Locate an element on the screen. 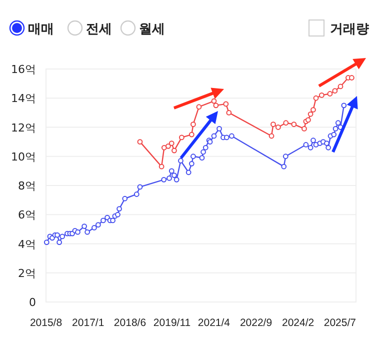 The width and height of the screenshot is (384, 342). controls: 매매 전세 월세 거래량 is located at coordinates (189, 28).